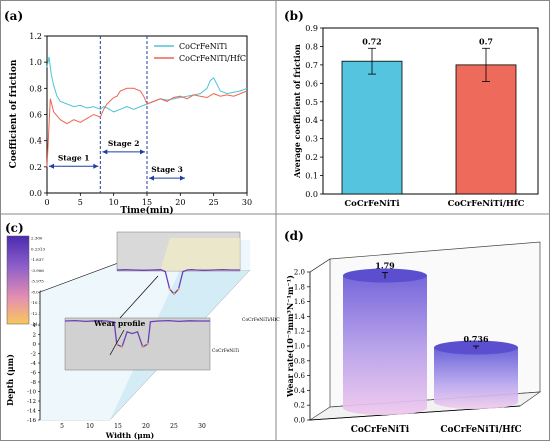 The width and height of the screenshot is (550, 441). I want to click on y-tick-label: 0.5, so click(311, 102).